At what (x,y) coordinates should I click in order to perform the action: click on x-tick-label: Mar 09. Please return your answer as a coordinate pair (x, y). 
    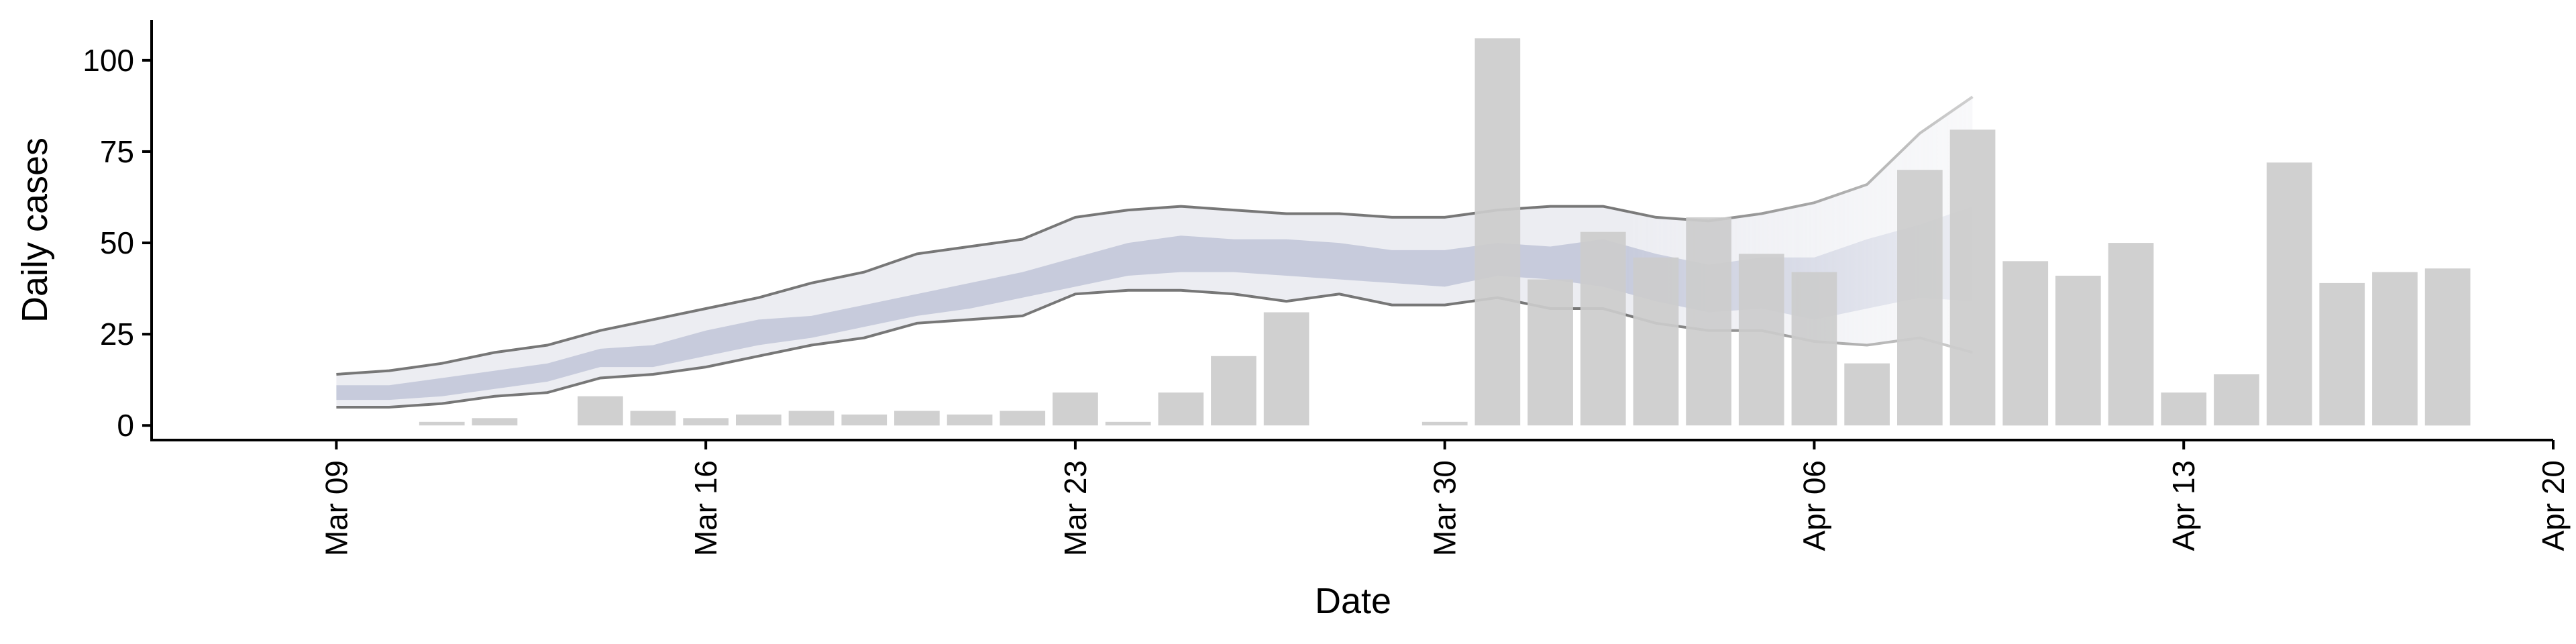
    Looking at the image, I should click on (336, 508).